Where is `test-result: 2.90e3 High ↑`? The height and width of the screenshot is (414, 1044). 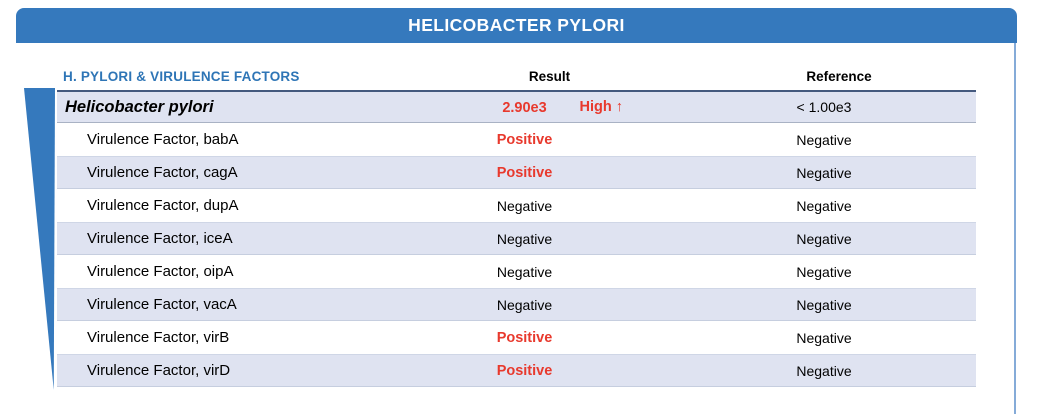 test-result: 2.90e3 High ↑ is located at coordinates (524, 107).